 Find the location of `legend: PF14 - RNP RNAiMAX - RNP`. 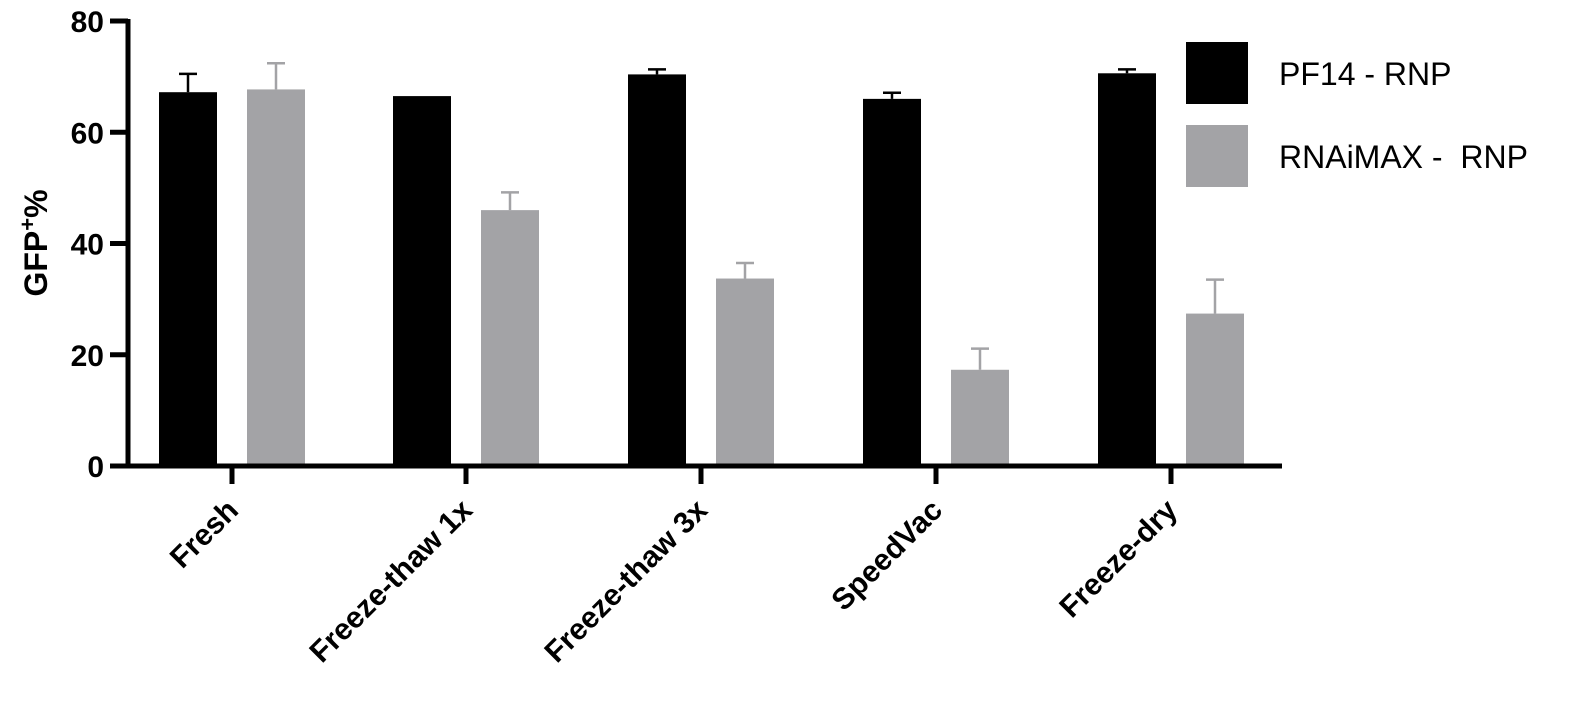

legend: PF14 - RNP RNAiMAX - RNP is located at coordinates (1357, 114).